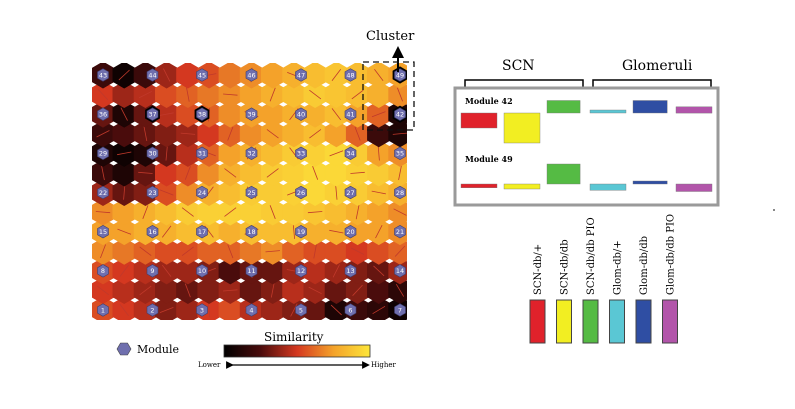 The height and width of the screenshot is (409, 795). I want to click on condition-legend-item: SCN-db/db PIO, so click(590, 280).